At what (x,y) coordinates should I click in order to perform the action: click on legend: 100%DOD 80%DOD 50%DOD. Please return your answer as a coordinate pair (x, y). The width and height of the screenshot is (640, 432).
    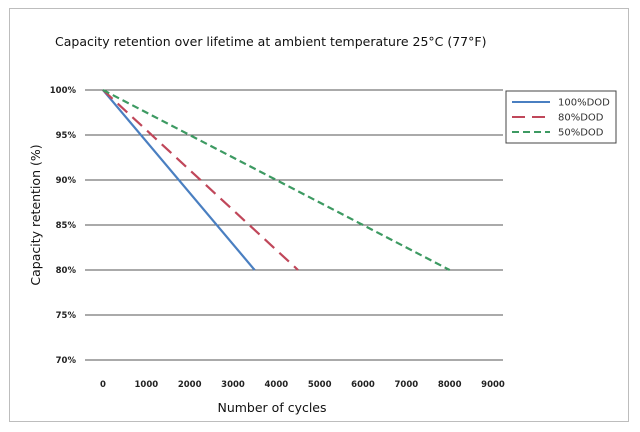
    Looking at the image, I should click on (561, 117).